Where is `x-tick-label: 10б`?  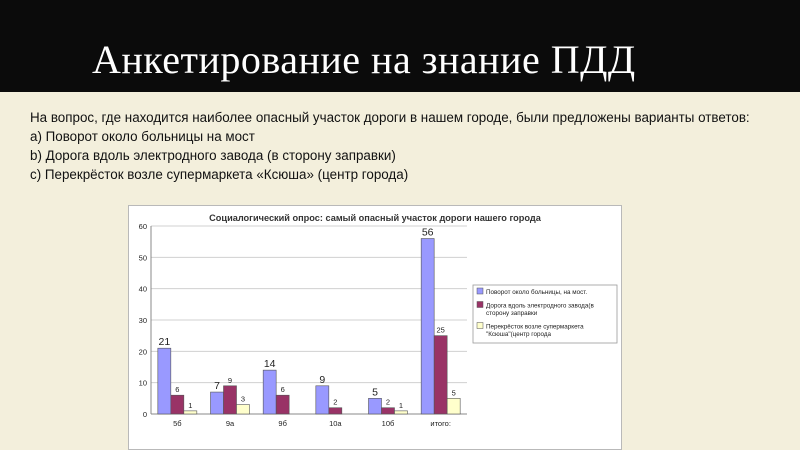
x-tick-label: 10б is located at coordinates (388, 423).